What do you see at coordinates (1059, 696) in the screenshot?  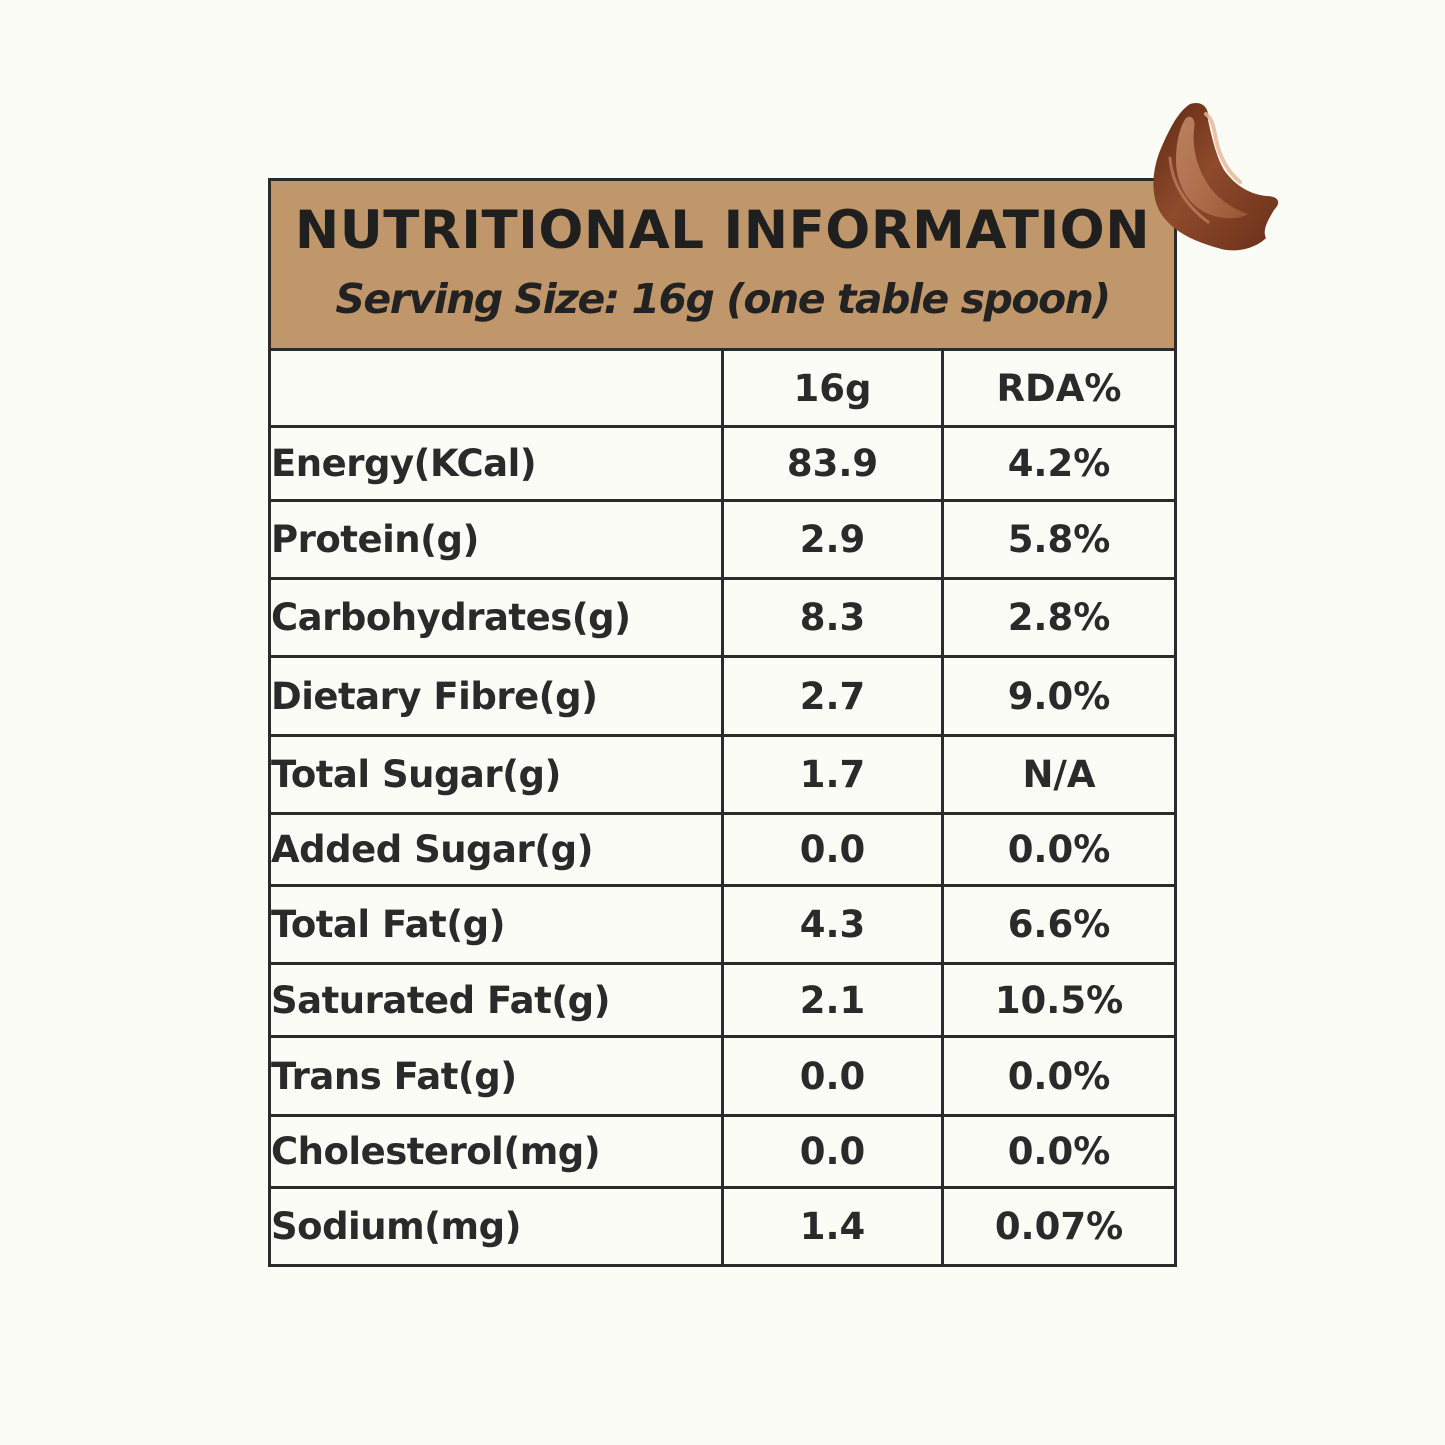 I see `nutrient-rda: 9.0%` at bounding box center [1059, 696].